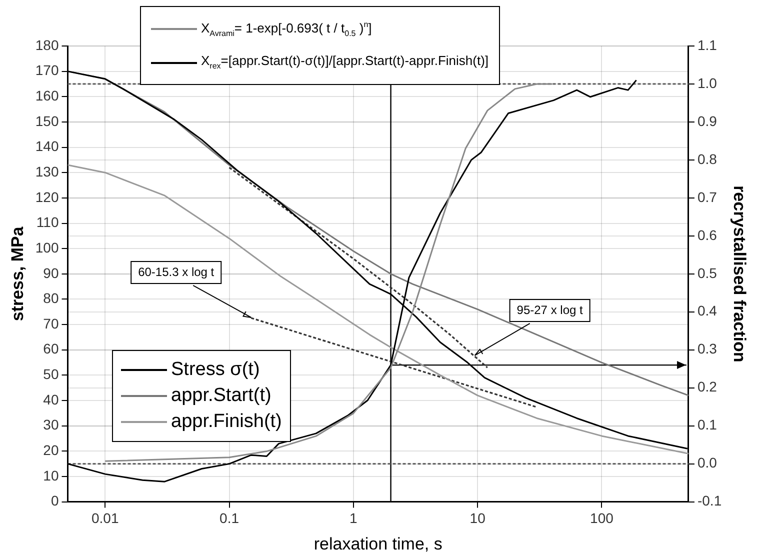 The image size is (759, 559). Describe the element at coordinates (51, 348) in the screenshot. I see `y-tick-label: 60` at that location.